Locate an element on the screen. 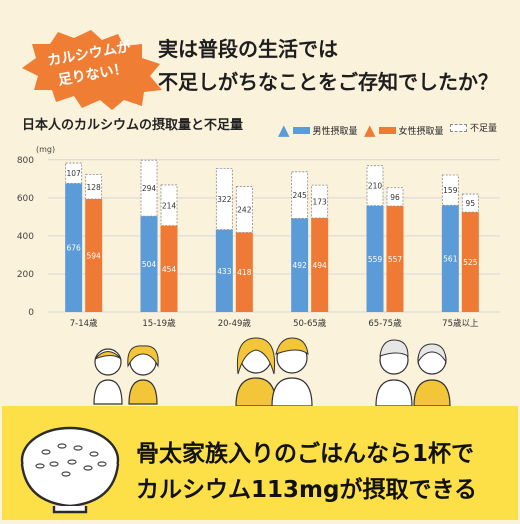 The width and height of the screenshot is (520, 524). legend-shortage-swatch is located at coordinates (458, 127).